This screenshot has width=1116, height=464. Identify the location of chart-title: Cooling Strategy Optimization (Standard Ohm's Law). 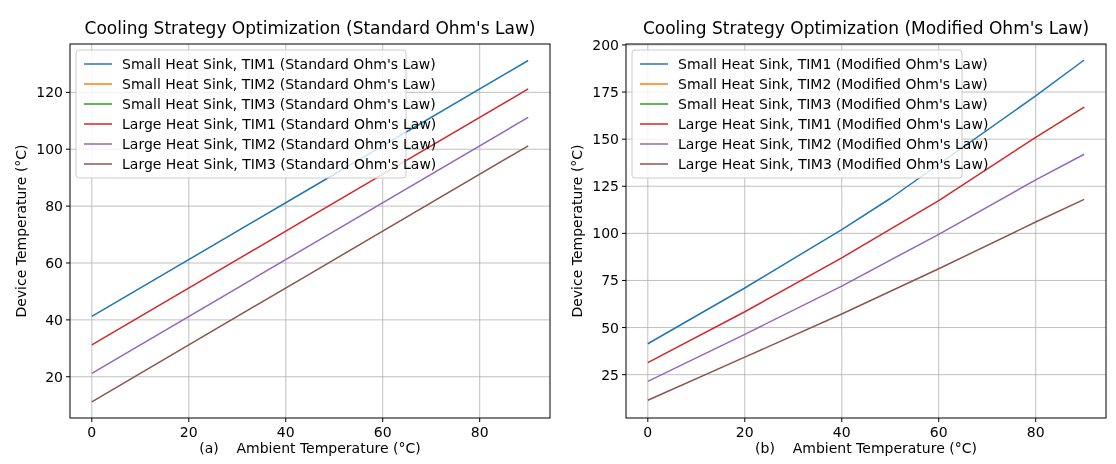
(310, 28).